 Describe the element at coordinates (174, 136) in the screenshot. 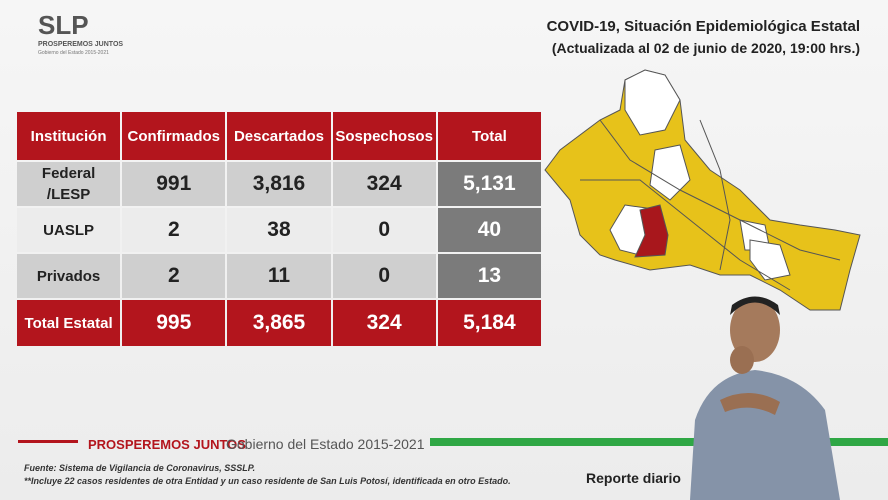

I see `column-header: Confirmados` at that location.